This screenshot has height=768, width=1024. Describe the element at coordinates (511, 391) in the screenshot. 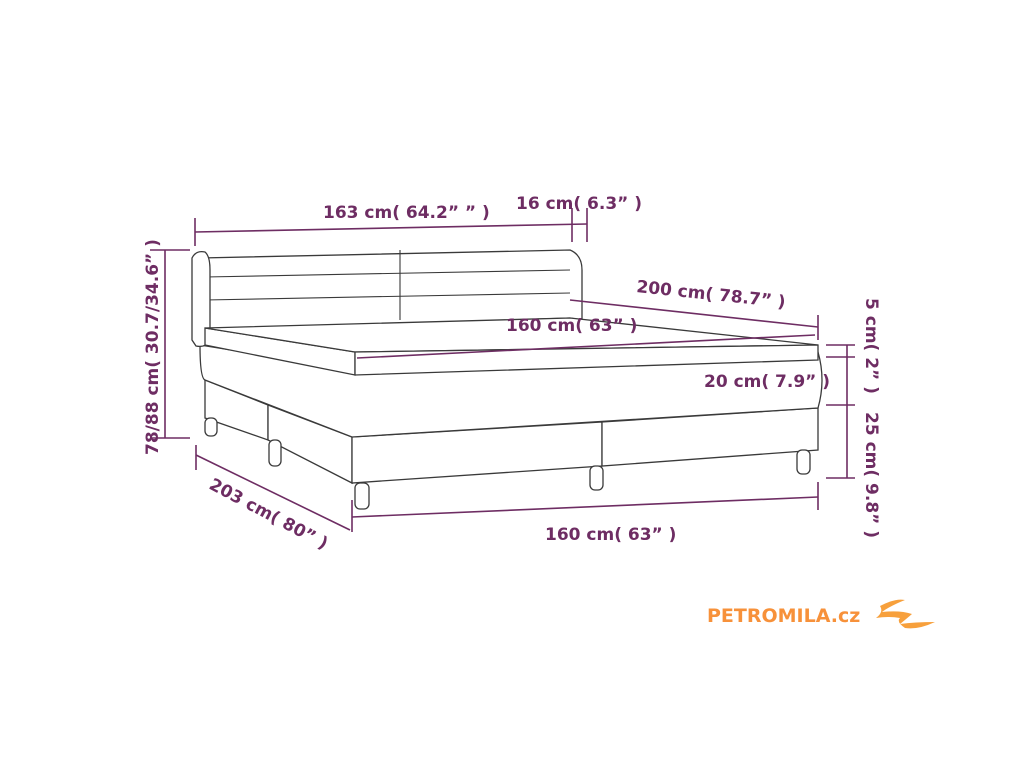

I see `mattress` at that location.